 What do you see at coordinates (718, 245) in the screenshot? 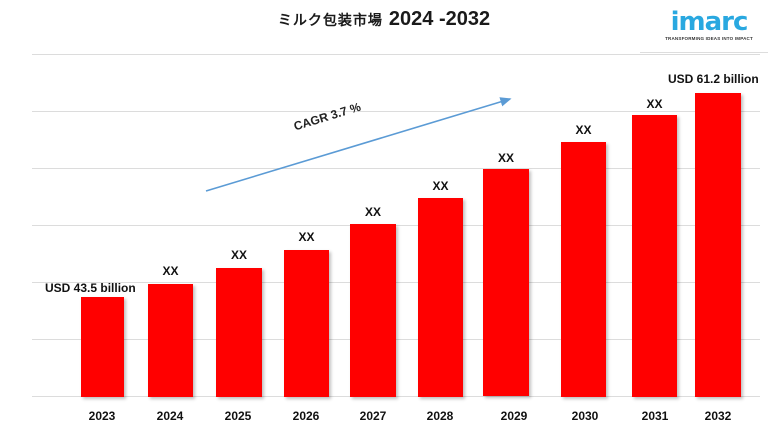
I see `bar-2032` at bounding box center [718, 245].